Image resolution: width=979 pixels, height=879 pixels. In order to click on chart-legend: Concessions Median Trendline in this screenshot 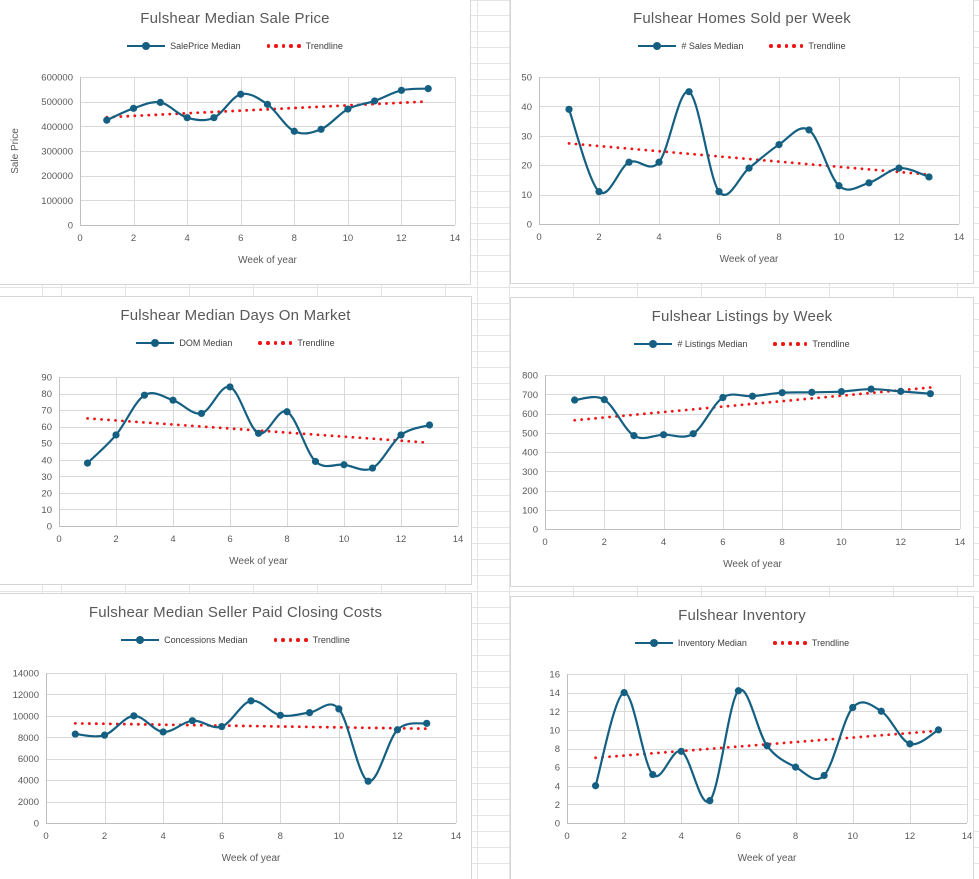, I will do `click(235, 640)`.